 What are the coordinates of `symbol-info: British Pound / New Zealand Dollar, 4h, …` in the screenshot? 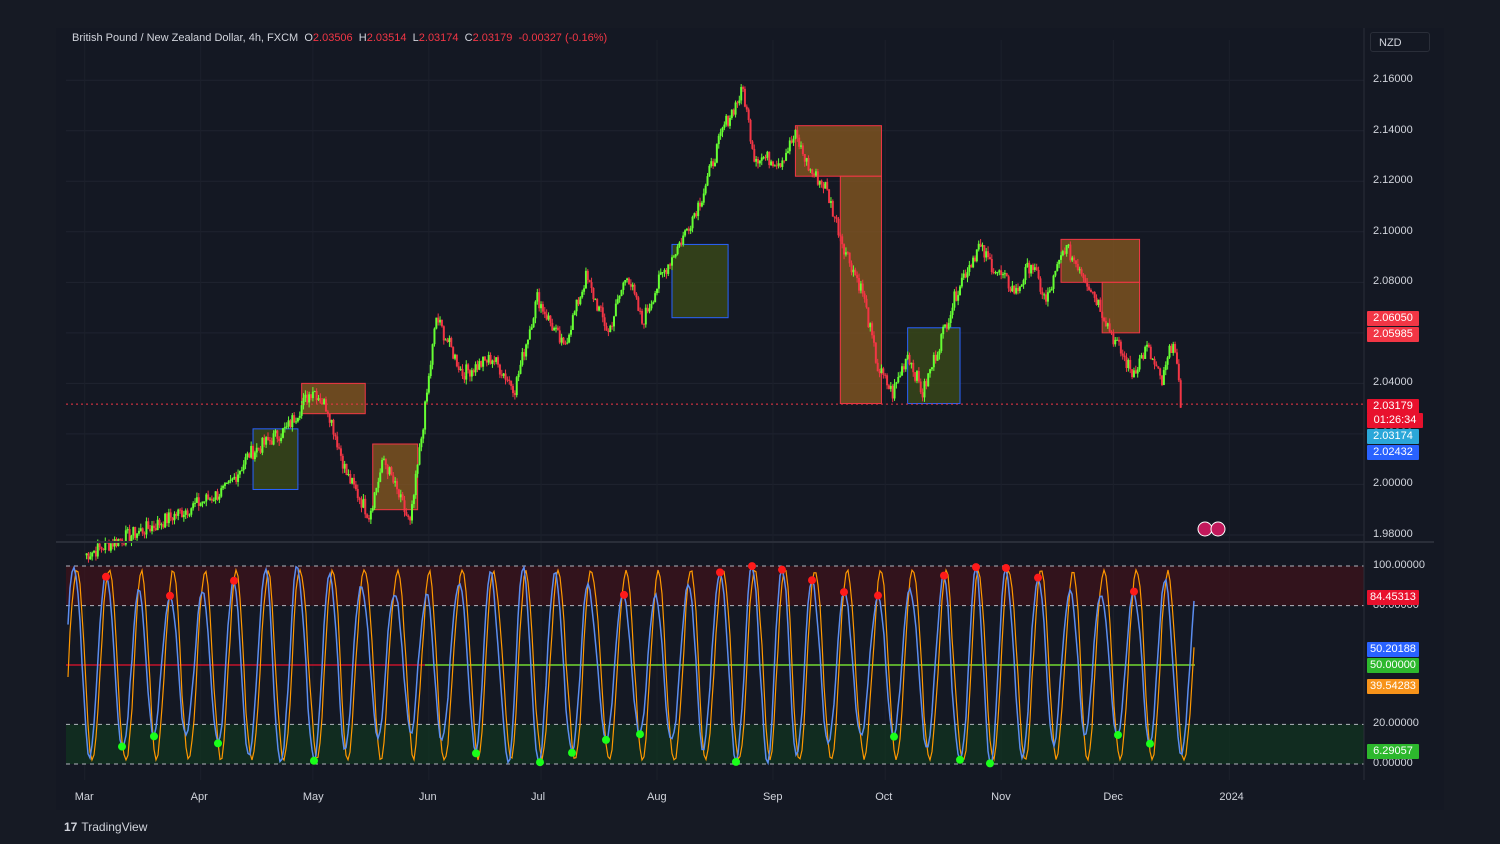 It's located at (339, 38).